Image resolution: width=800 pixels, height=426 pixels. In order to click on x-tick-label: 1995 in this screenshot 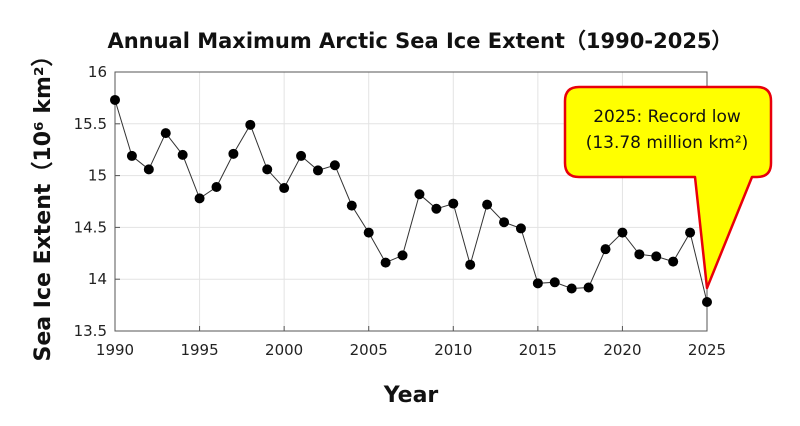, I will do `click(199, 350)`.